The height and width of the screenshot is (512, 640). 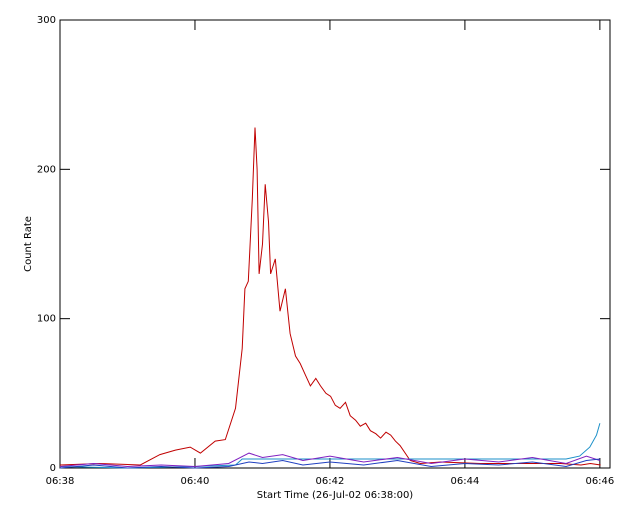 What do you see at coordinates (46, 169) in the screenshot?
I see `y-tick-label: 200` at bounding box center [46, 169].